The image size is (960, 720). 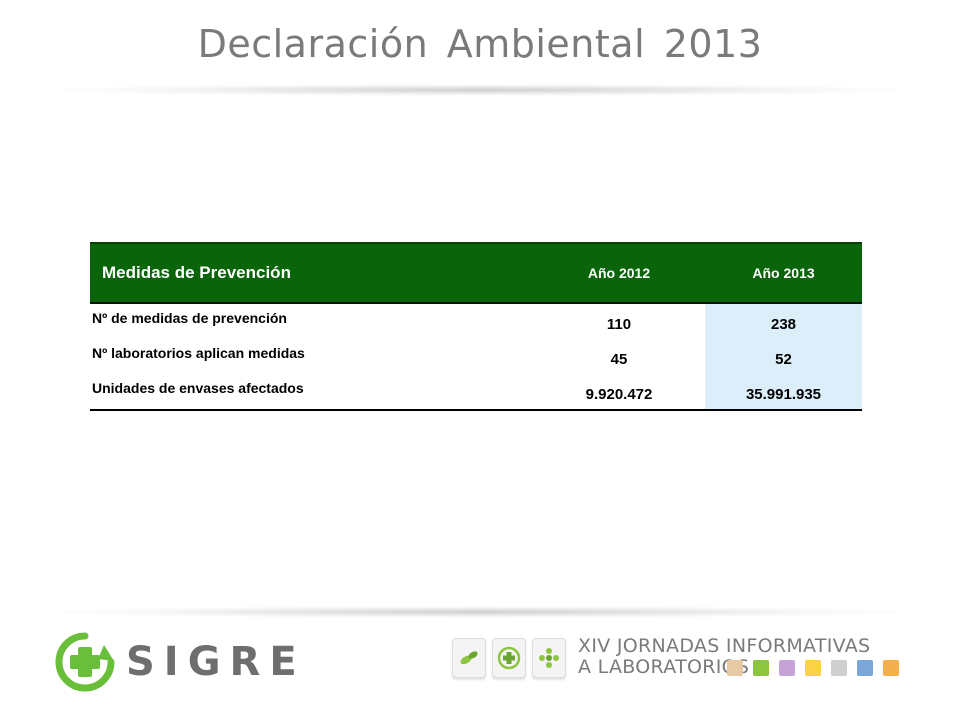 What do you see at coordinates (476, 321) in the screenshot?
I see `table-row: Nº de medidas de prevención 110 238` at bounding box center [476, 321].